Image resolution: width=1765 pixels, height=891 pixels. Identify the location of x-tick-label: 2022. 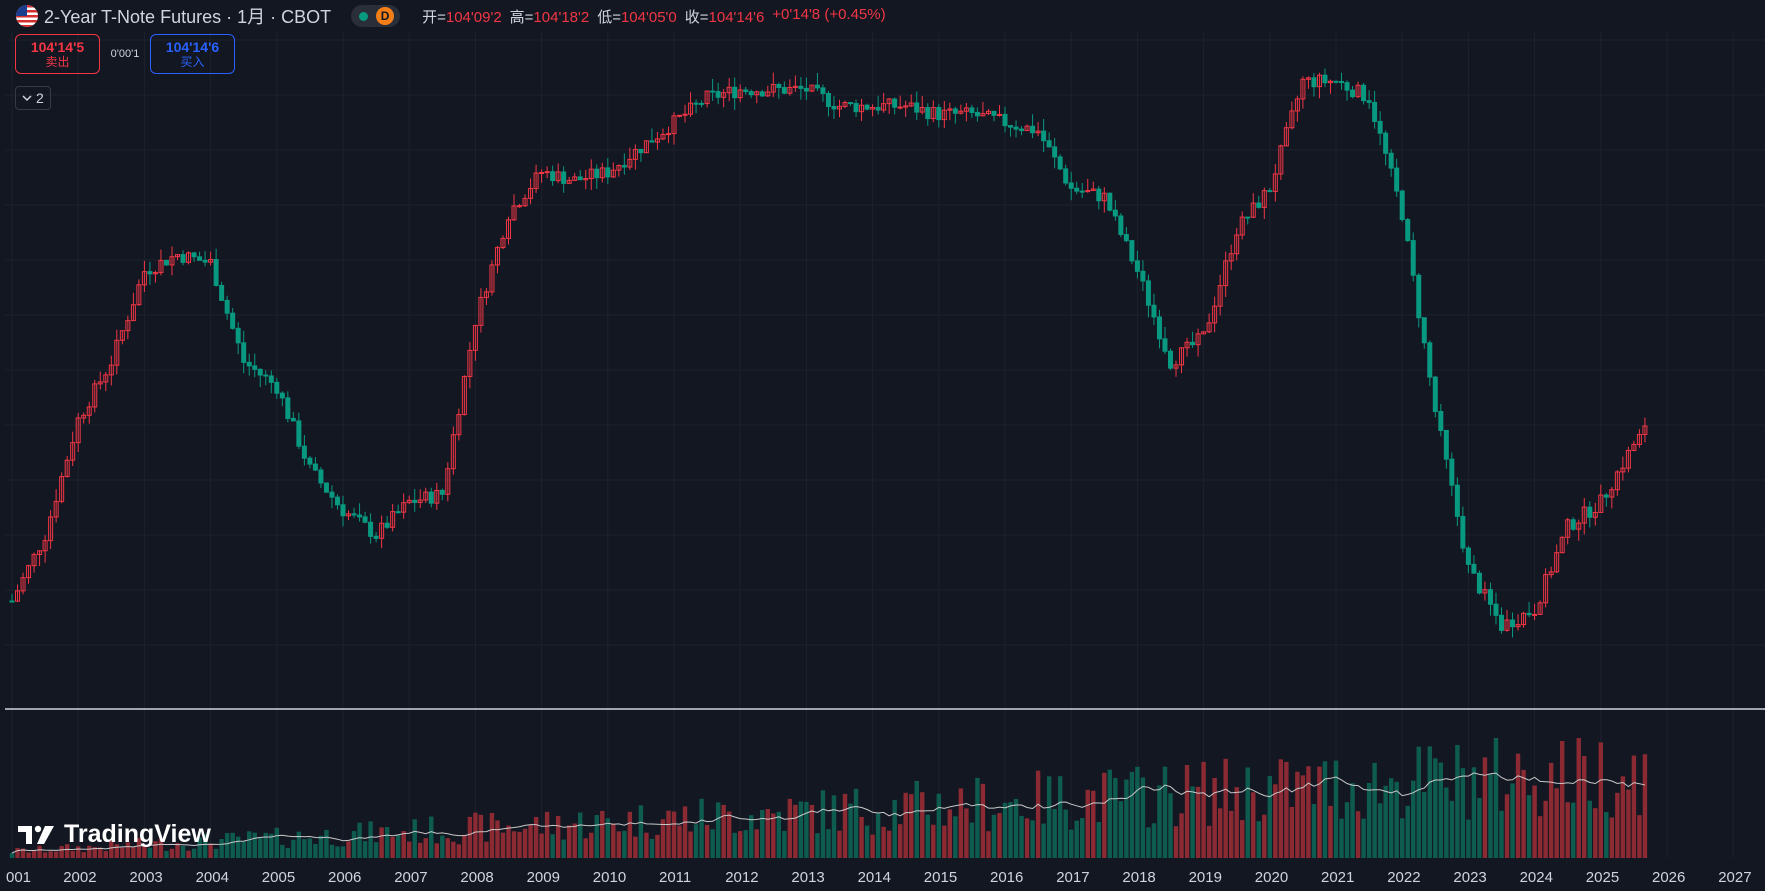
(1403, 877).